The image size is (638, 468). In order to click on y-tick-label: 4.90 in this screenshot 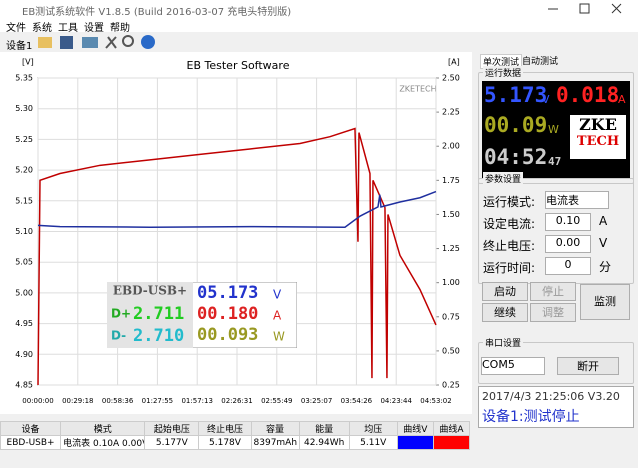, I will do `click(24, 354)`.